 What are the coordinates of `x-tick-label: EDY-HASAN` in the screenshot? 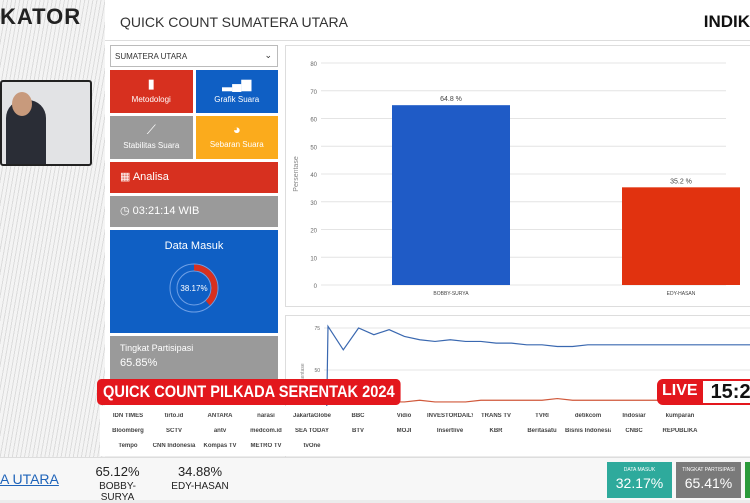 It's located at (681, 294).